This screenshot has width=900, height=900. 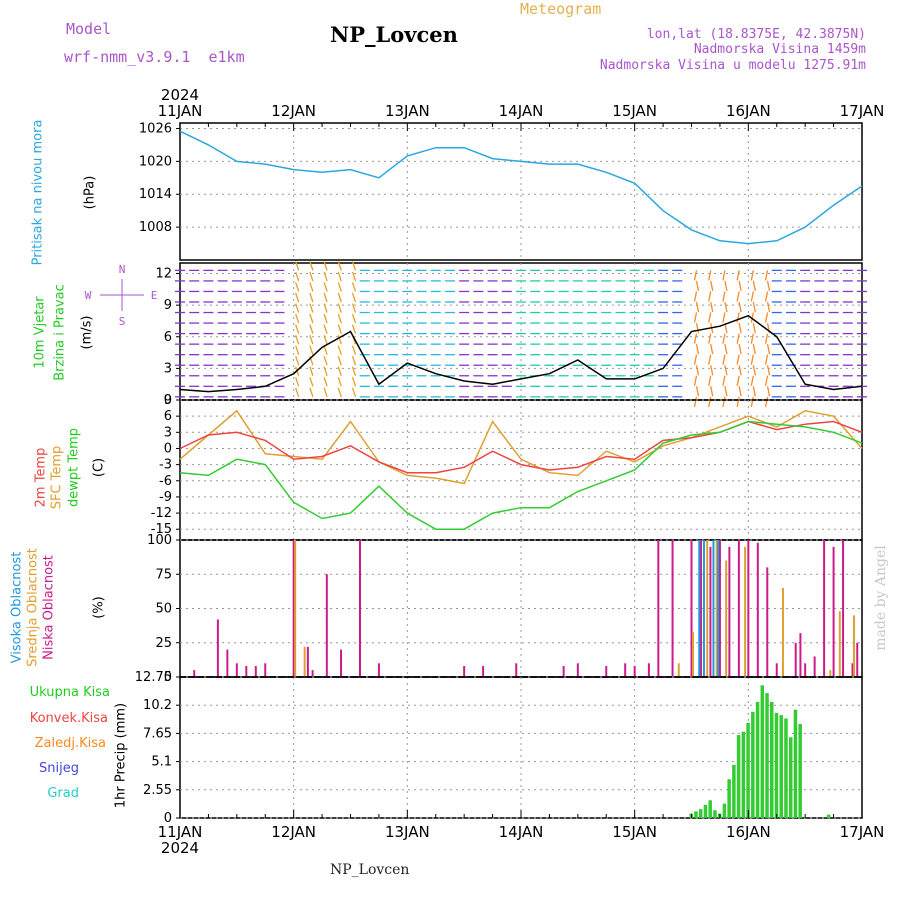 What do you see at coordinates (634, 832) in the screenshot?
I see `bottom-date-label: 15JAN` at bounding box center [634, 832].